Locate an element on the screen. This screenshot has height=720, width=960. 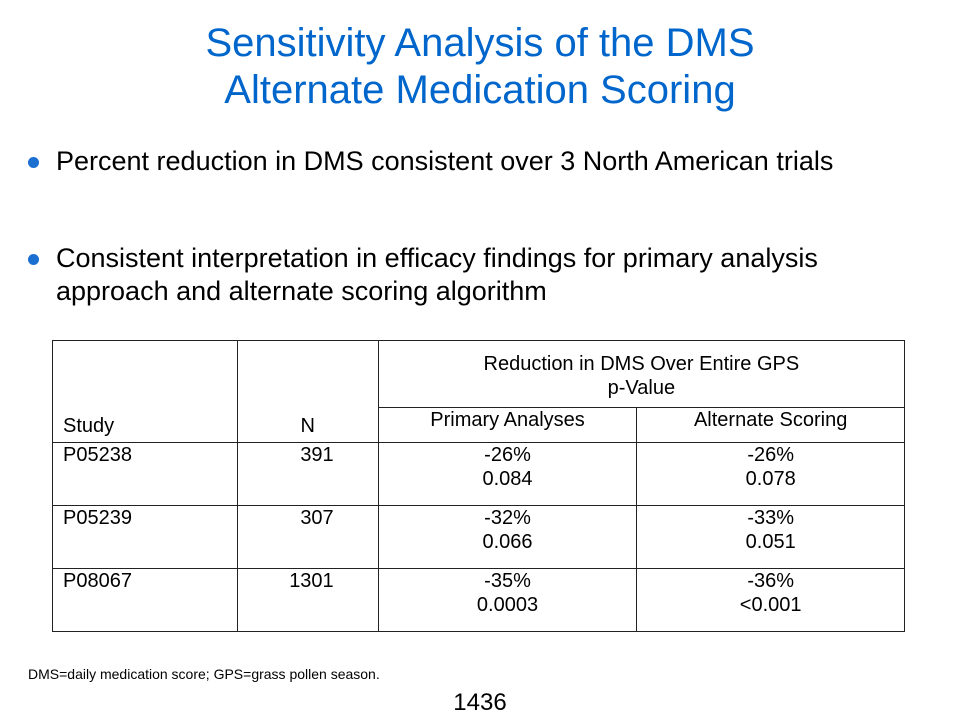
column-group-header-line-1: Reduction in DMS Over Entire GPS is located at coordinates (641, 364).